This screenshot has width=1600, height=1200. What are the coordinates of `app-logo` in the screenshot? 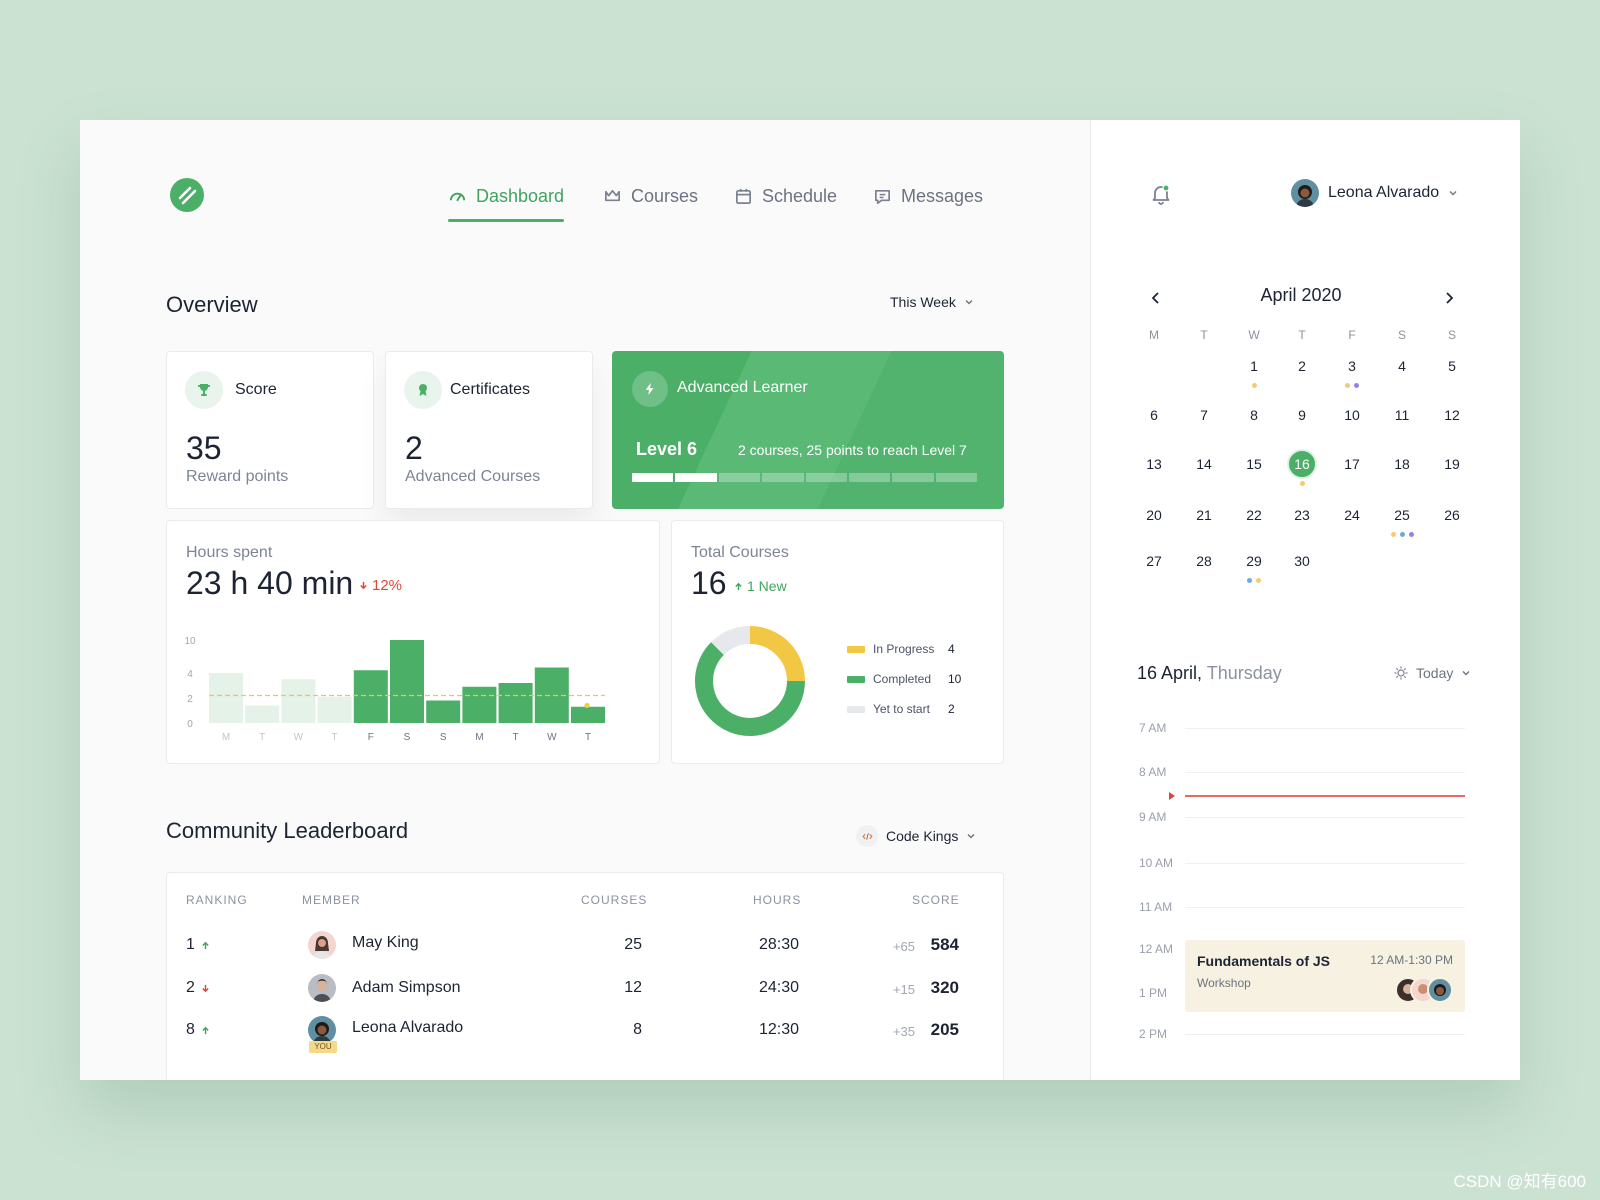 It's located at (187, 195).